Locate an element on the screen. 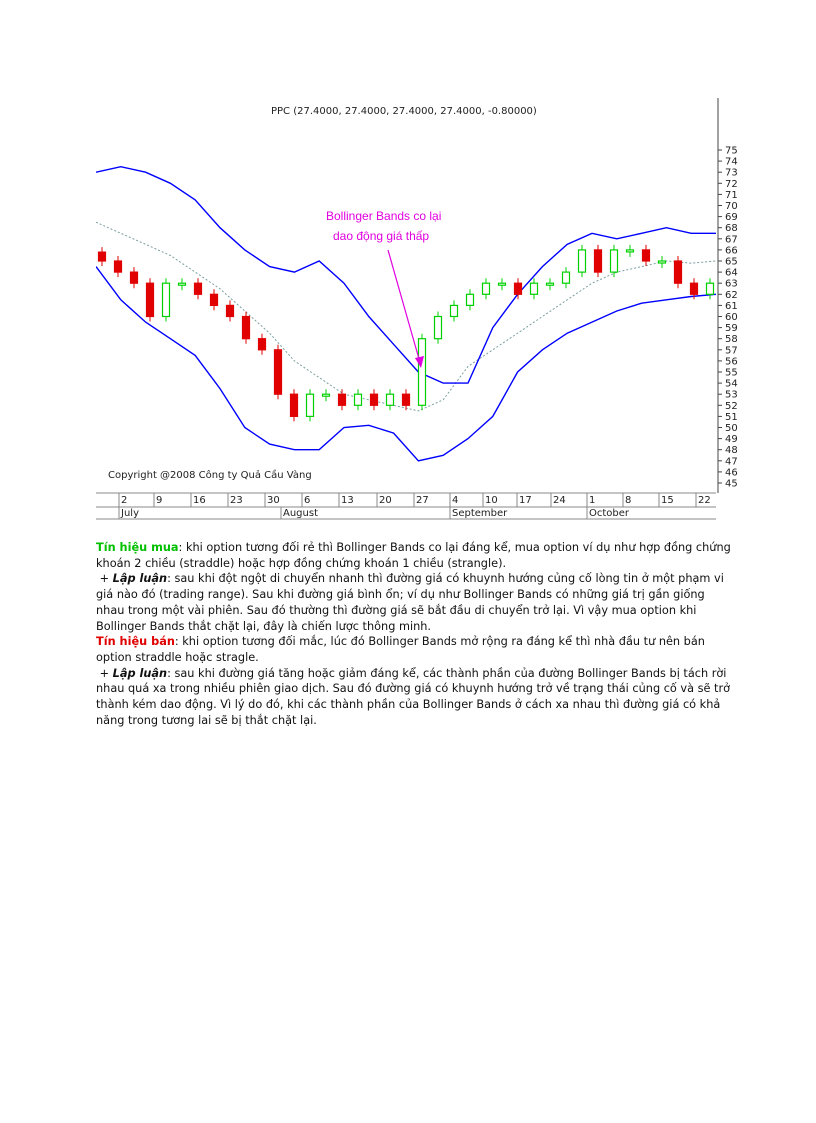 This screenshot has height=1123, width=816. y-tick-label: 52 is located at coordinates (731, 406).